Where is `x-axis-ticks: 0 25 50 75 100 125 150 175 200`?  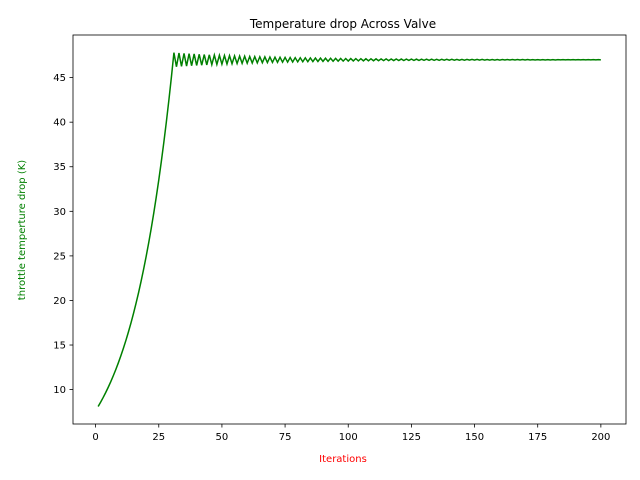
x-axis-ticks: 0 25 50 75 100 125 150 175 200 is located at coordinates (351, 433).